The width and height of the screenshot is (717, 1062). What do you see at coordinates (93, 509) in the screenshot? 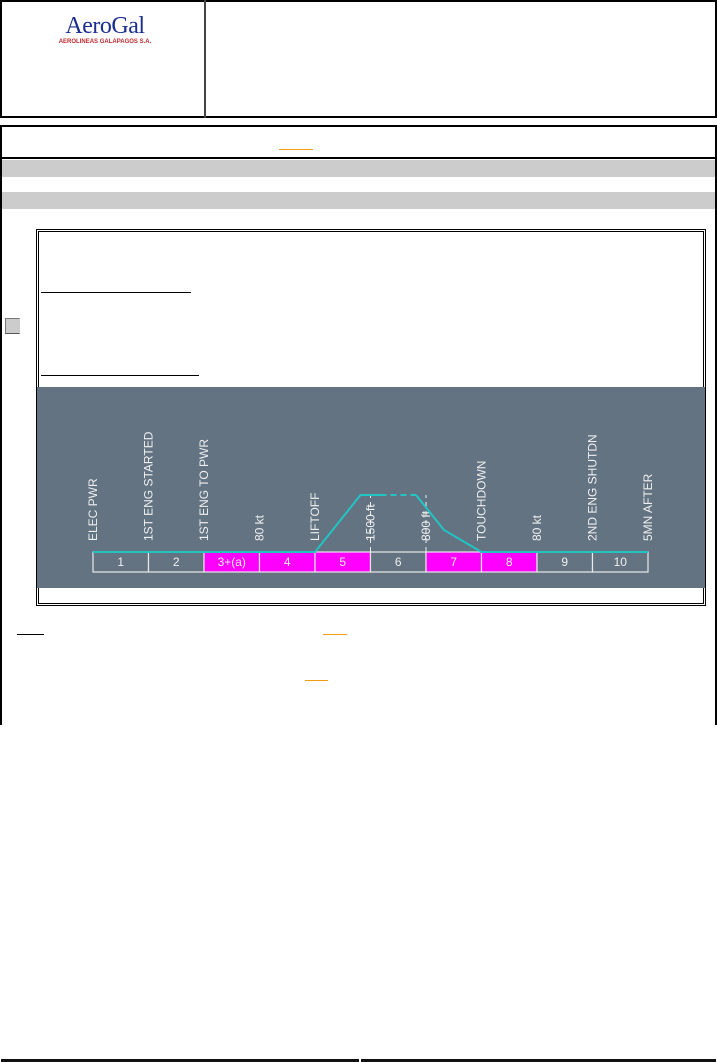
I see `event-label: ELEC PWR` at bounding box center [93, 509].